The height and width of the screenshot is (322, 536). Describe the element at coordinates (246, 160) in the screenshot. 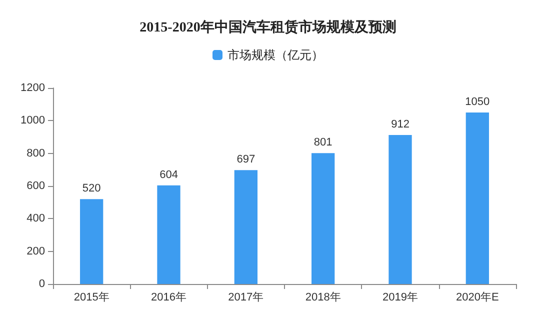

I see `data-label: 697` at that location.